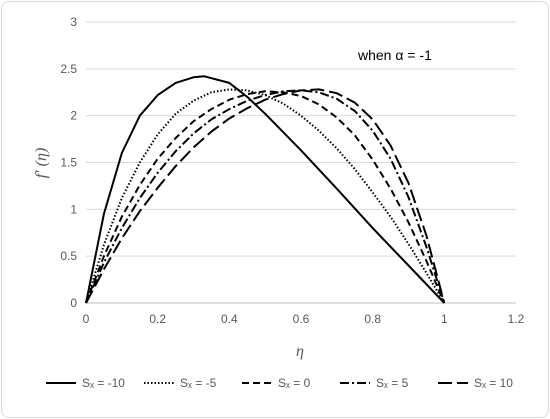 The image size is (550, 419). Describe the element at coordinates (444, 319) in the screenshot. I see `x-tick-label: 1` at that location.